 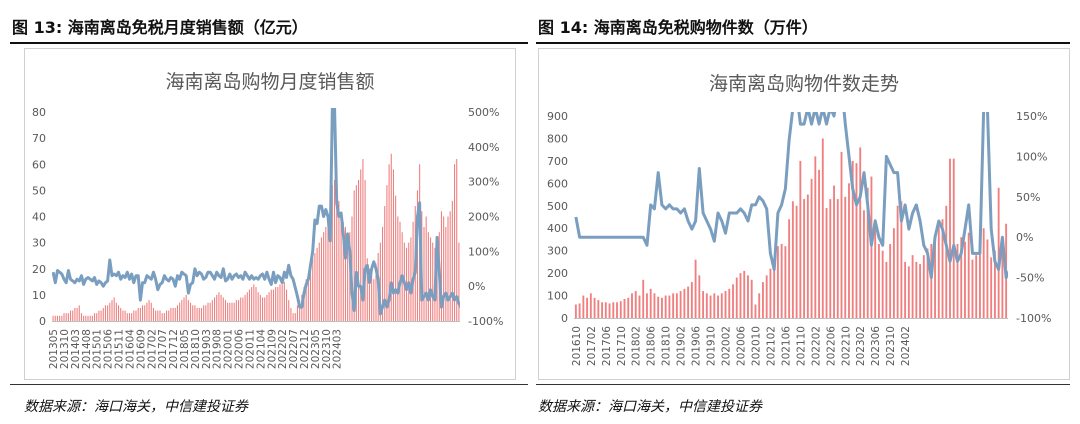 What do you see at coordinates (229, 349) in the screenshot?
I see `fig13-x-tick-label: 202001` at bounding box center [229, 349].